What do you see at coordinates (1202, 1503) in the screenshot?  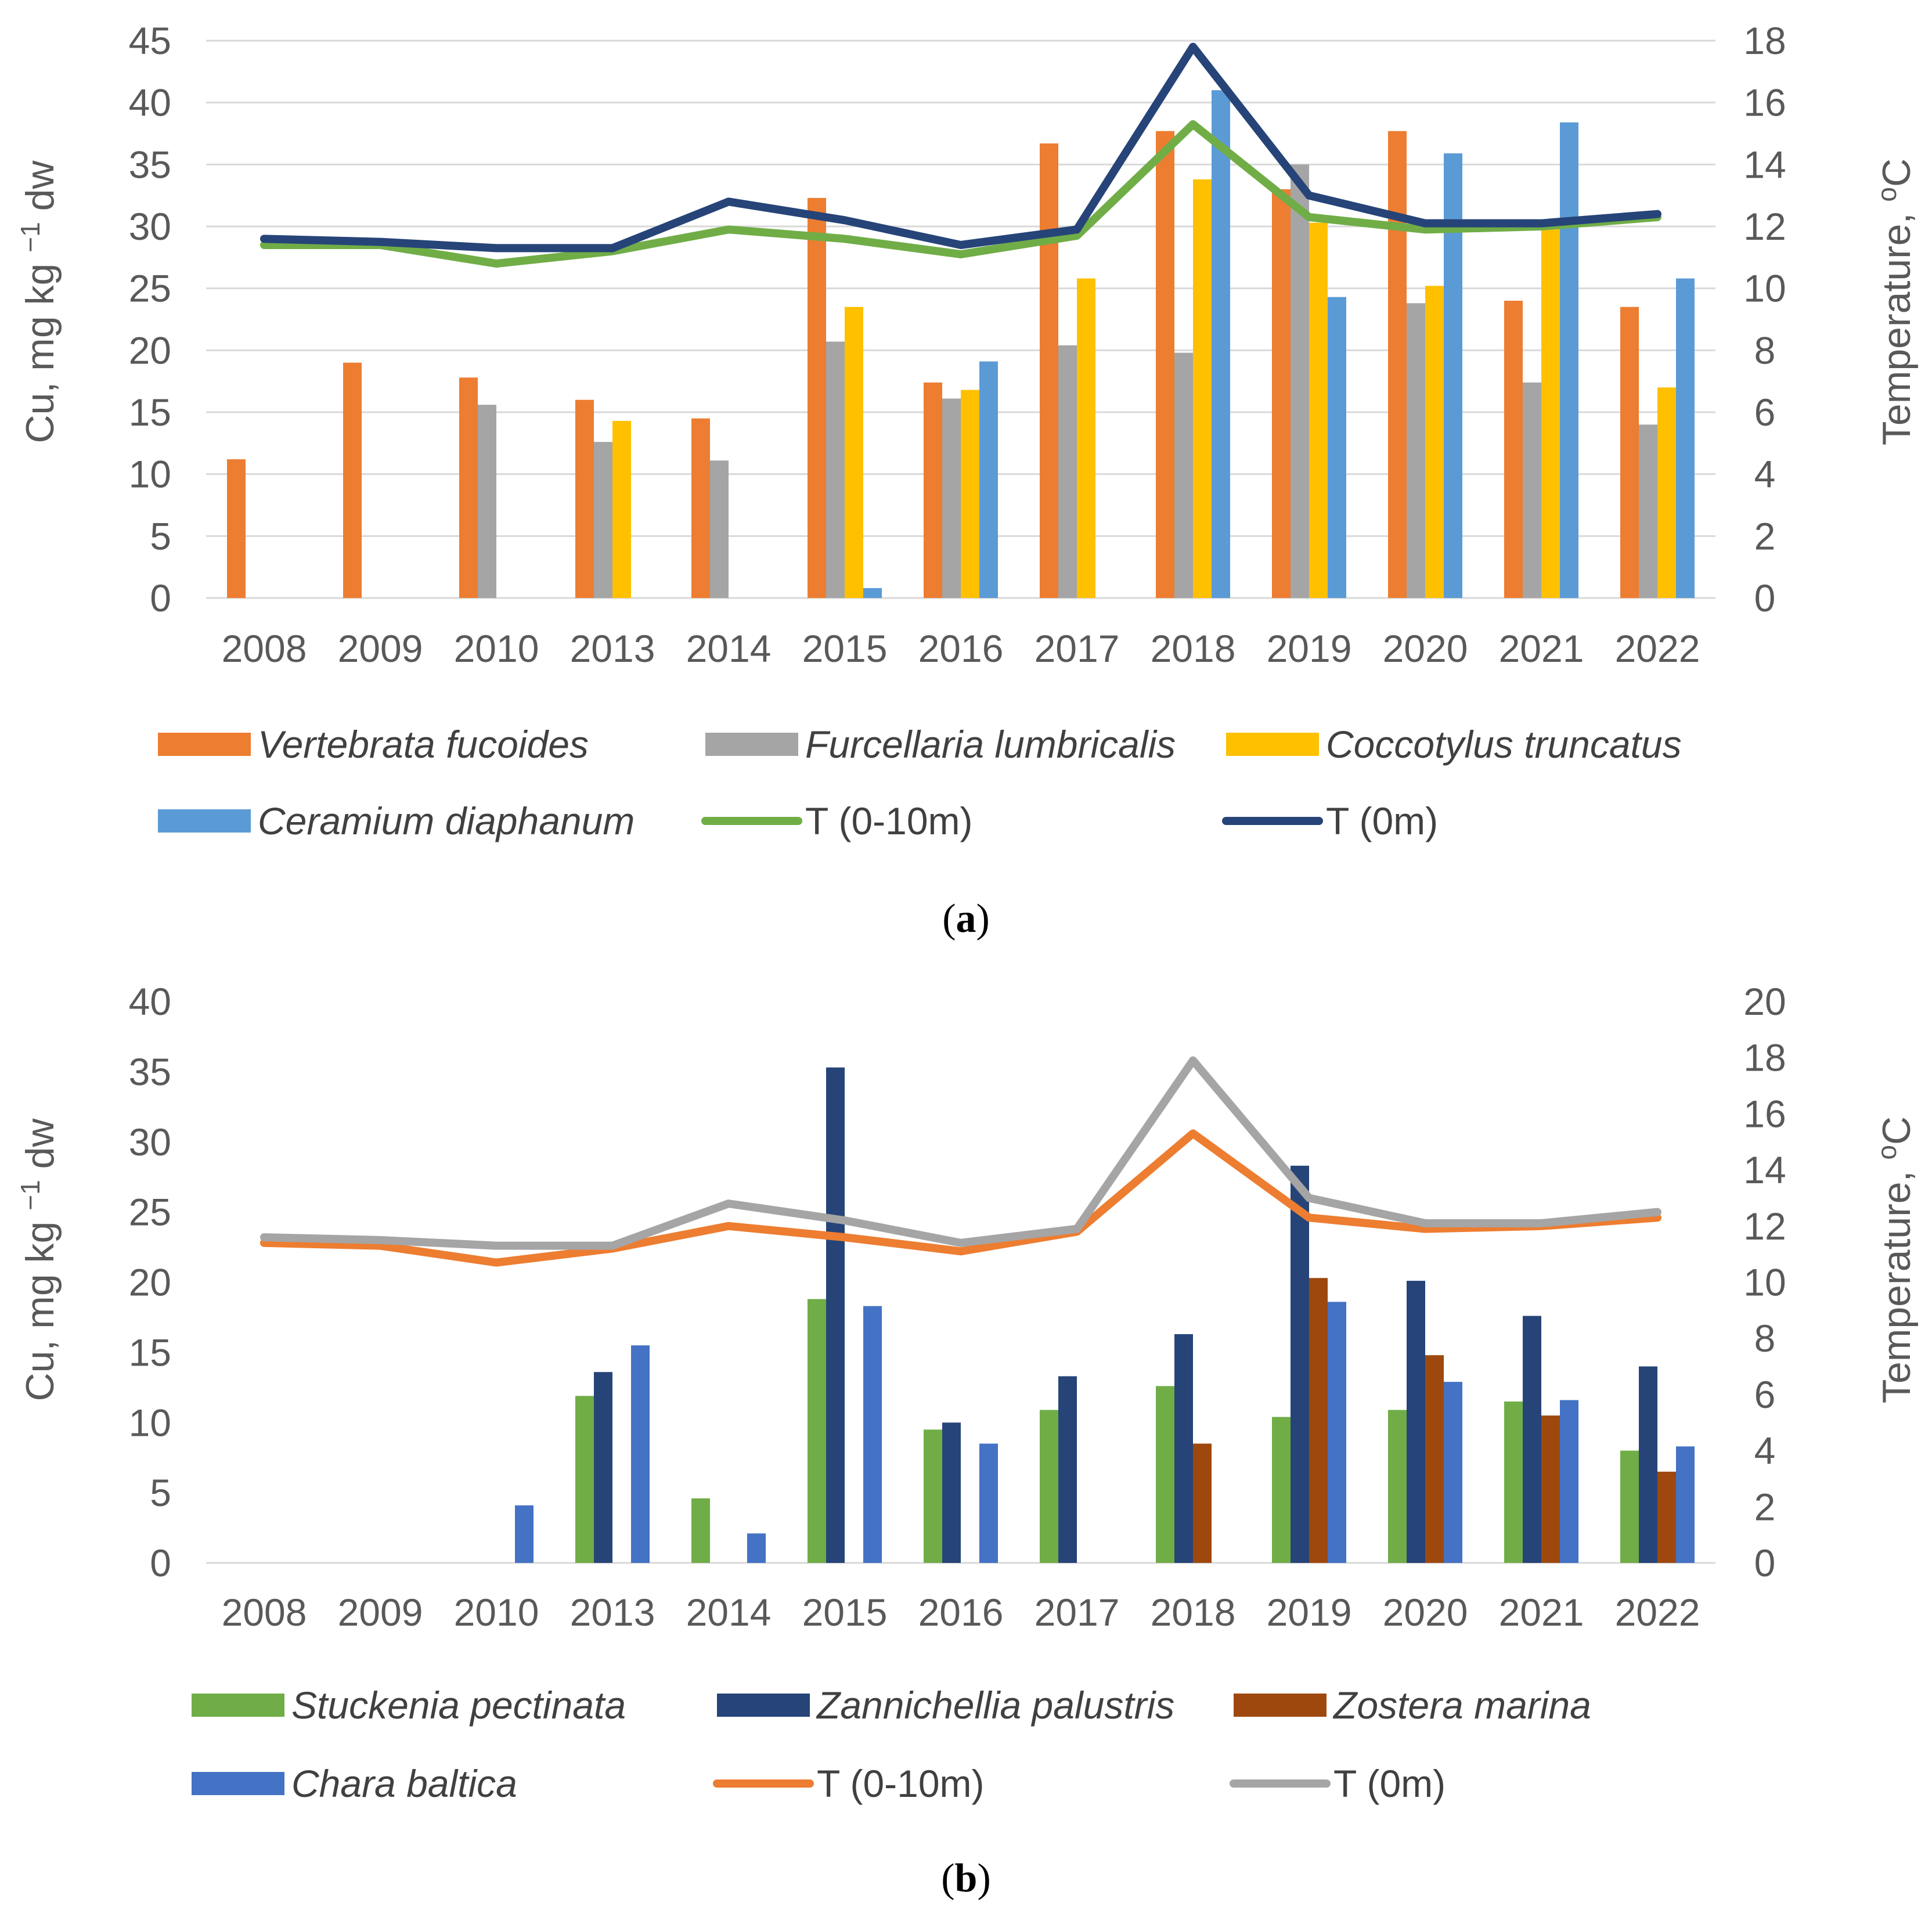 I see `bar-zostera-marina-2018` at bounding box center [1202, 1503].